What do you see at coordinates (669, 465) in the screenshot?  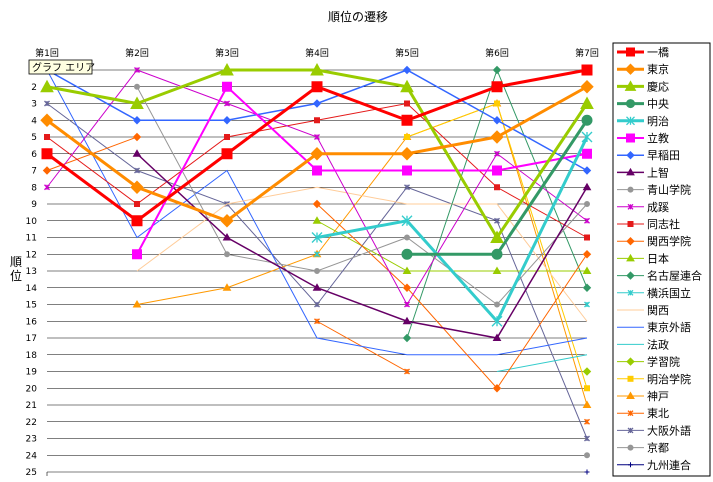 I see `legend-label: 九州連合` at bounding box center [669, 465].